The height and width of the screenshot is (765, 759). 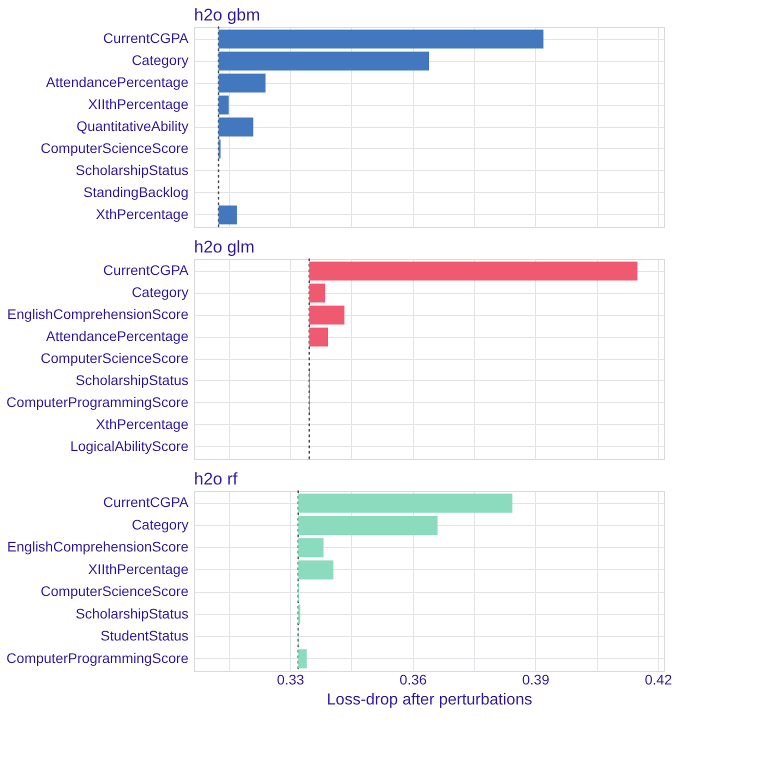 I want to click on x-axis-title: Loss-drop after perturbations, so click(x=429, y=700).